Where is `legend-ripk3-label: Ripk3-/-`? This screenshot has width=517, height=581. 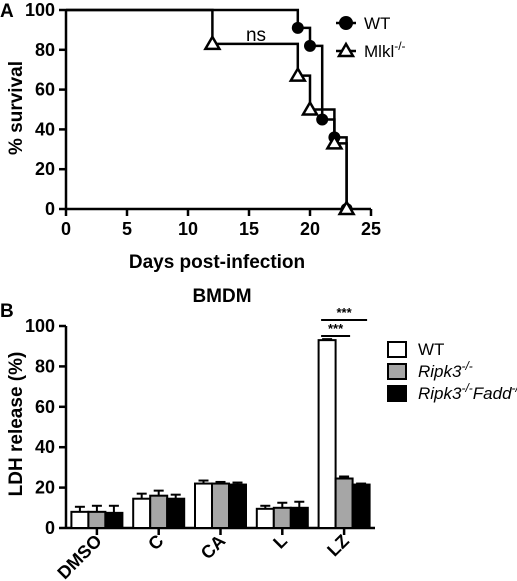
legend-ripk3-label: Ripk3-/- is located at coordinates (445, 370).